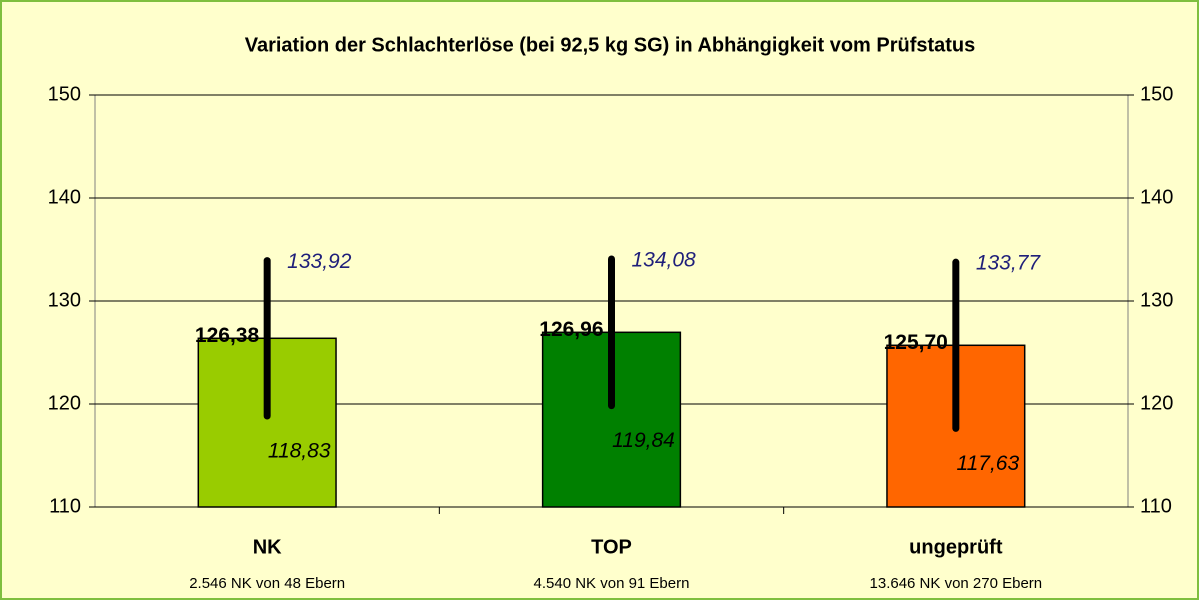 Image resolution: width=1199 pixels, height=600 pixels. I want to click on y-tick-label: 150, so click(64, 94).